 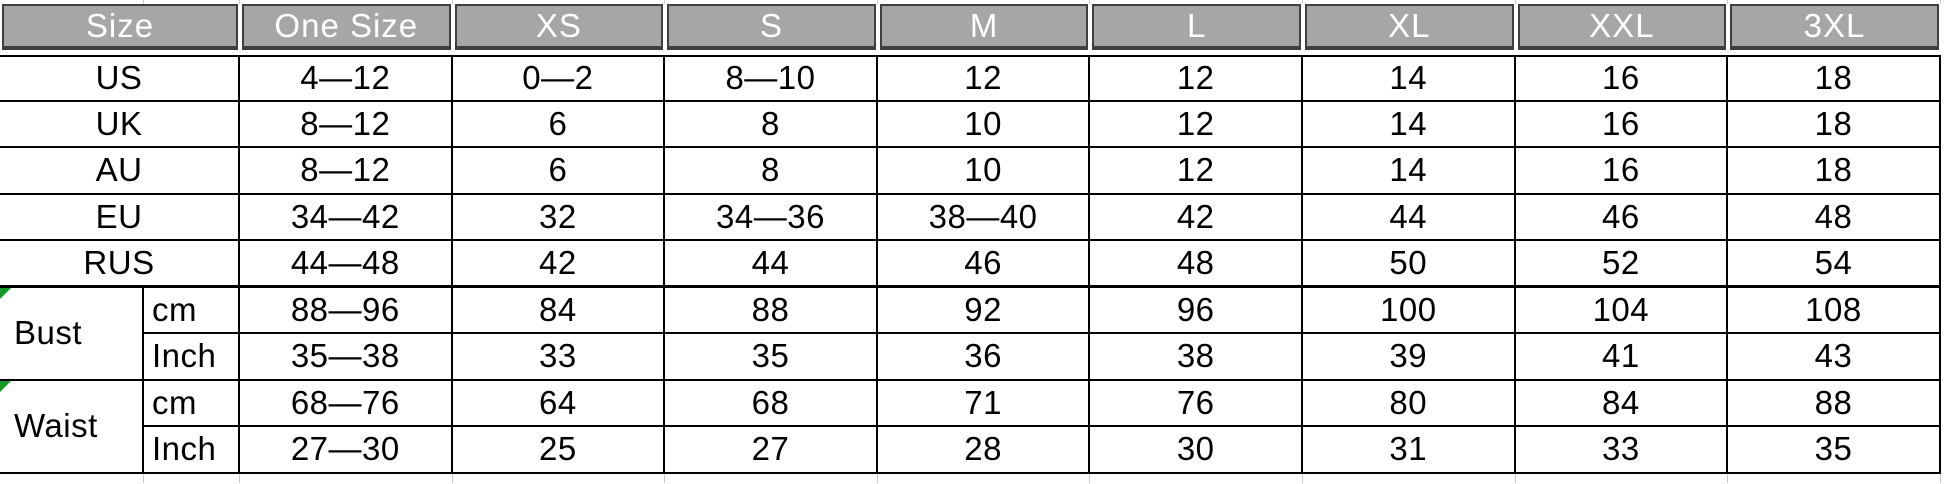 What do you see at coordinates (1196, 124) in the screenshot?
I see `cell-uk-l: 12` at bounding box center [1196, 124].